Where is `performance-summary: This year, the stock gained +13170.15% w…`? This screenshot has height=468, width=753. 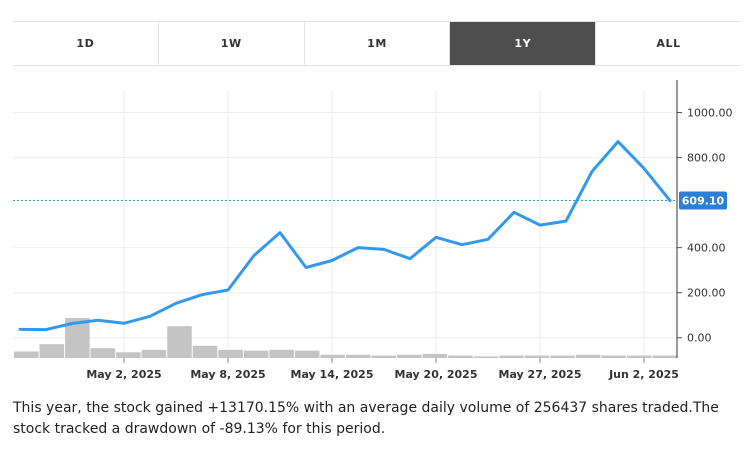 performance-summary: This year, the stock gained +13170.15% w… is located at coordinates (366, 418).